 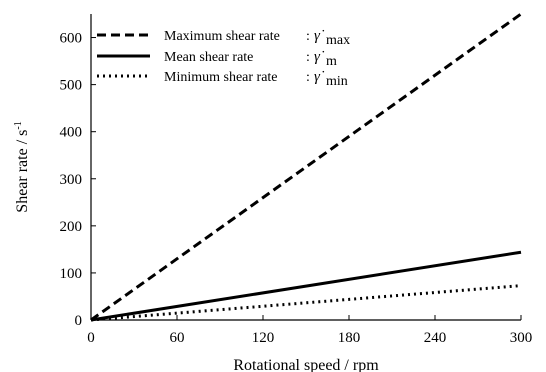 What do you see at coordinates (338, 40) in the screenshot?
I see `legend-subscript-max: max` at bounding box center [338, 40].